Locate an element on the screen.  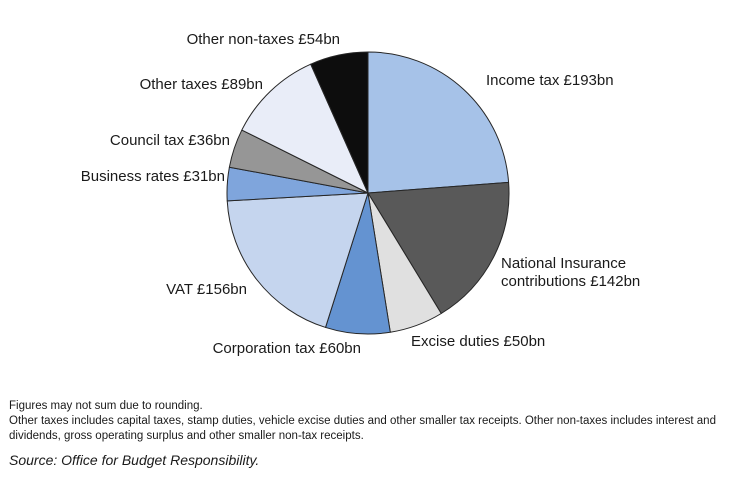
pie-slice-vat is located at coordinates (297, 260).